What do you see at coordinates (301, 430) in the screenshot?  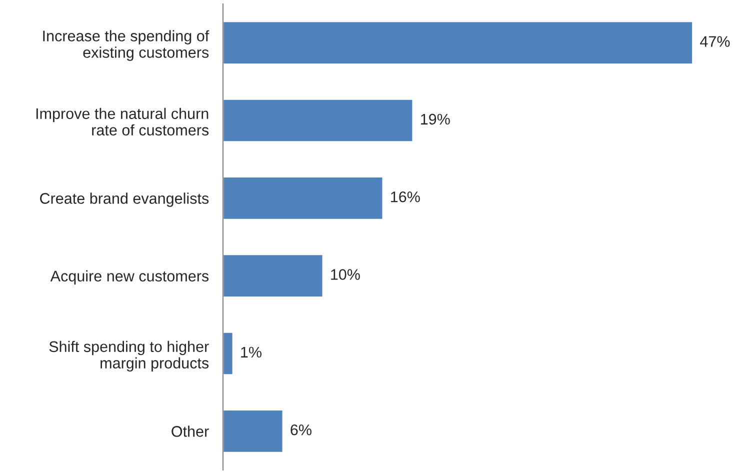 I see `data-label: 6%` at bounding box center [301, 430].